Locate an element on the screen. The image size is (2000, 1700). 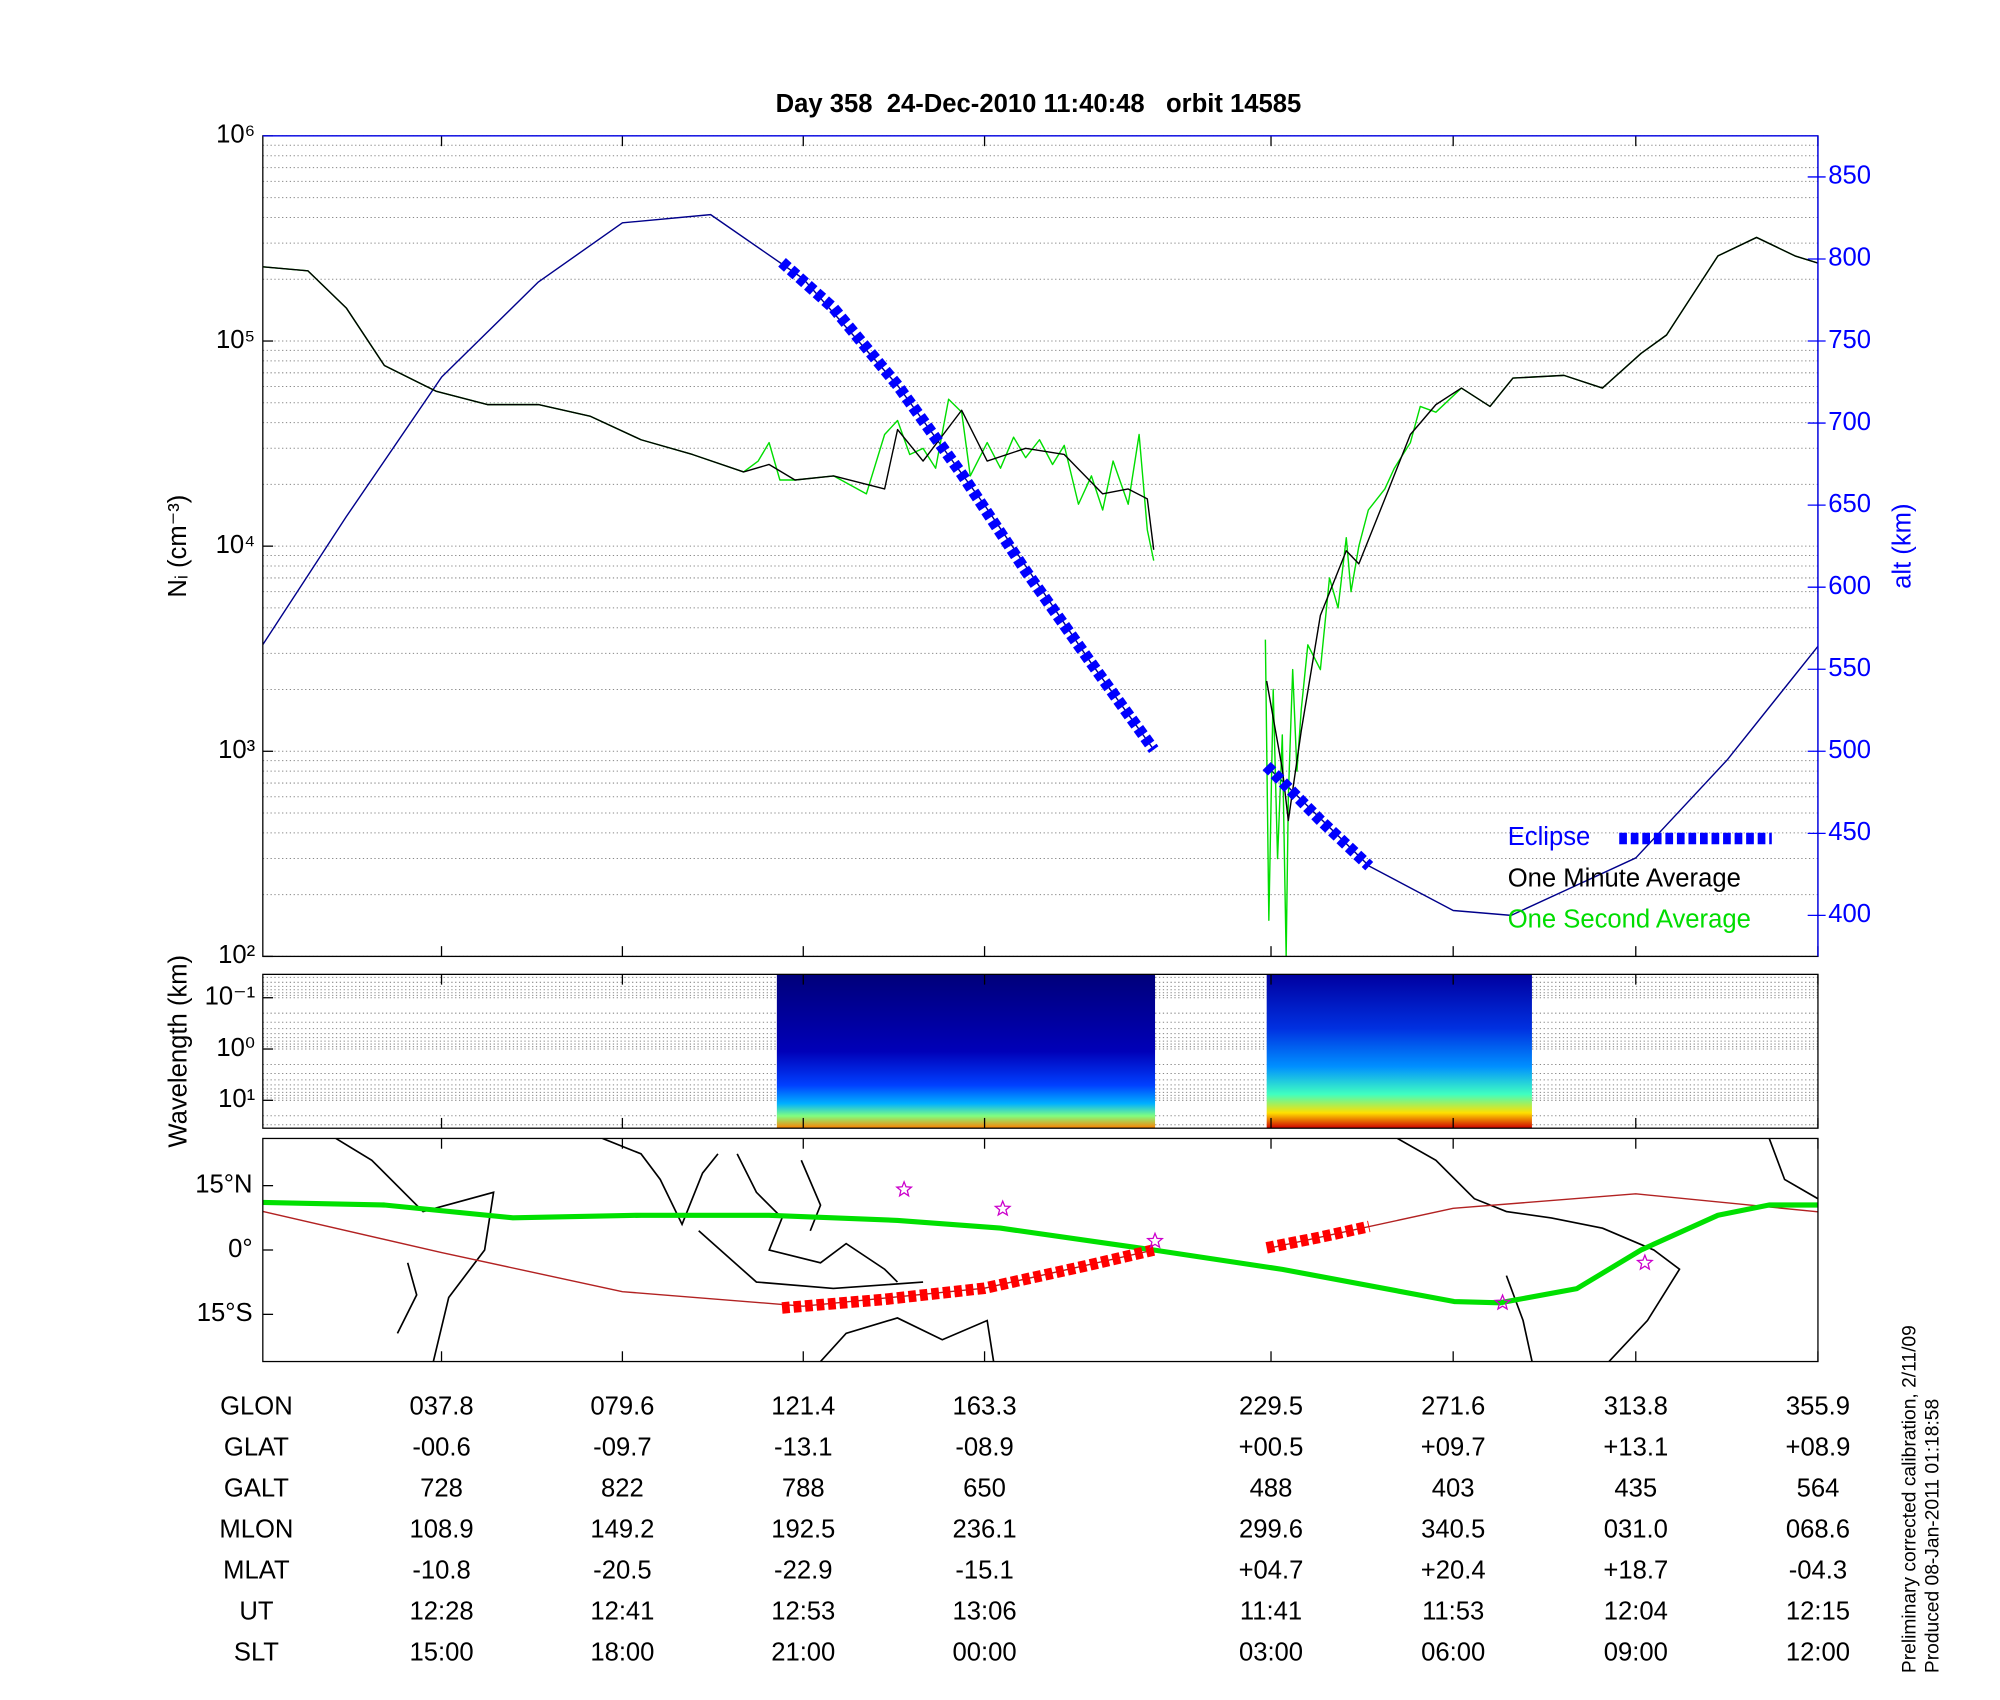
cell: 313.8 is located at coordinates (1636, 1406).